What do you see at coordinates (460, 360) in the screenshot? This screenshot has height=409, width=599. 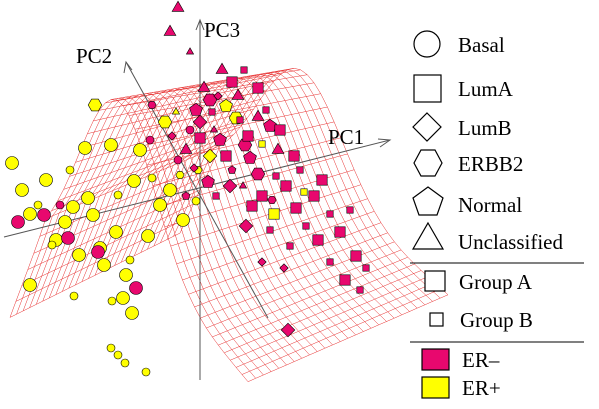 I see `legend-color-er-negative: ER–` at bounding box center [460, 360].